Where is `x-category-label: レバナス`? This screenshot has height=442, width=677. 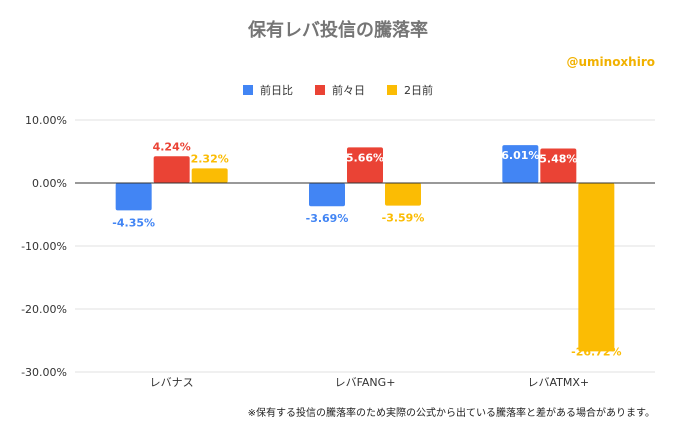 x-category-label: レバナス is located at coordinates (172, 382).